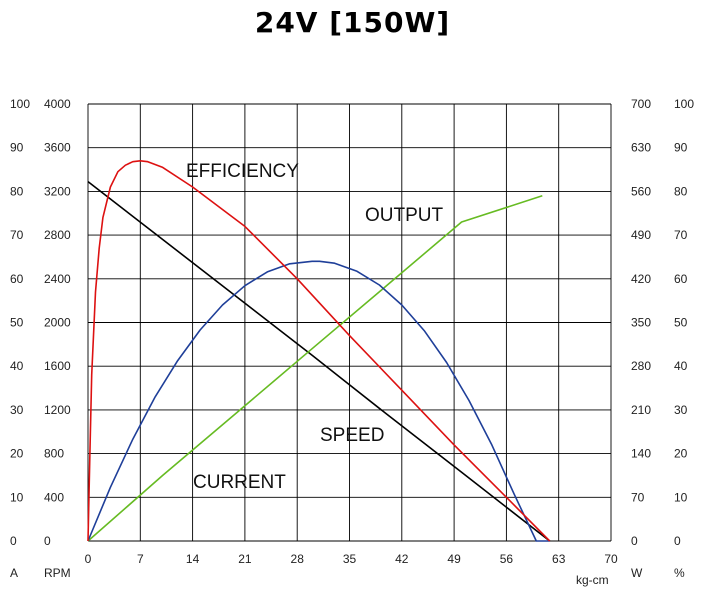 The width and height of the screenshot is (705, 600). Describe the element at coordinates (242, 171) in the screenshot. I see `efficiency-curve-label: EFFICIENCY` at that location.